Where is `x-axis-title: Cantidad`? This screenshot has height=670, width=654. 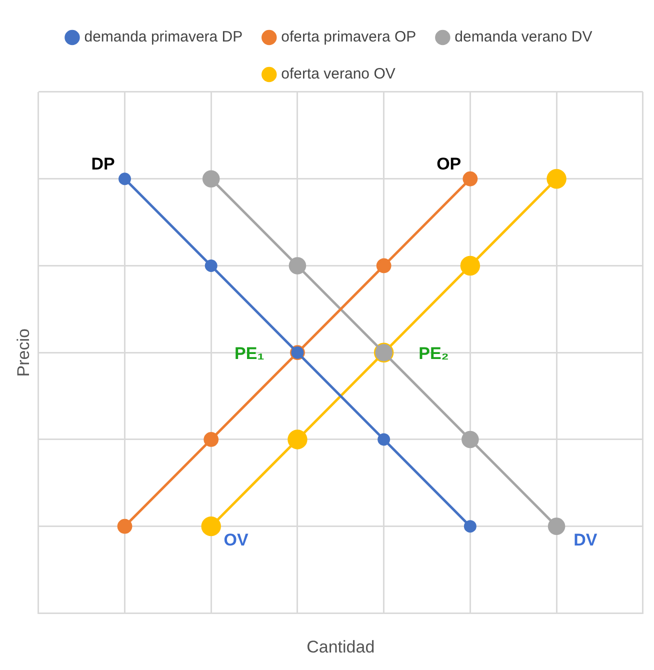 x-axis-title: Cantidad is located at coordinates (340, 646).